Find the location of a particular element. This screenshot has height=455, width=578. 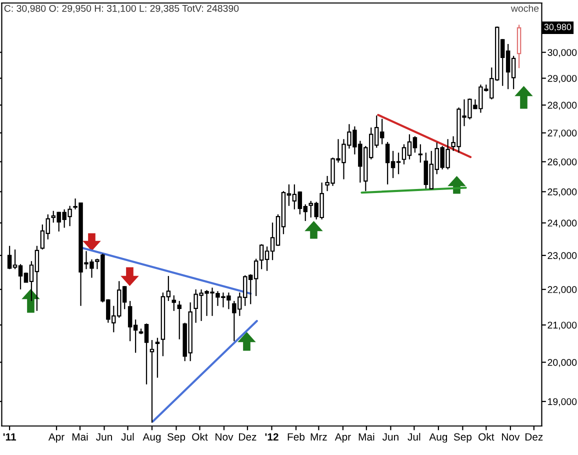

y-tick-label: 30,000 is located at coordinates (562, 53).